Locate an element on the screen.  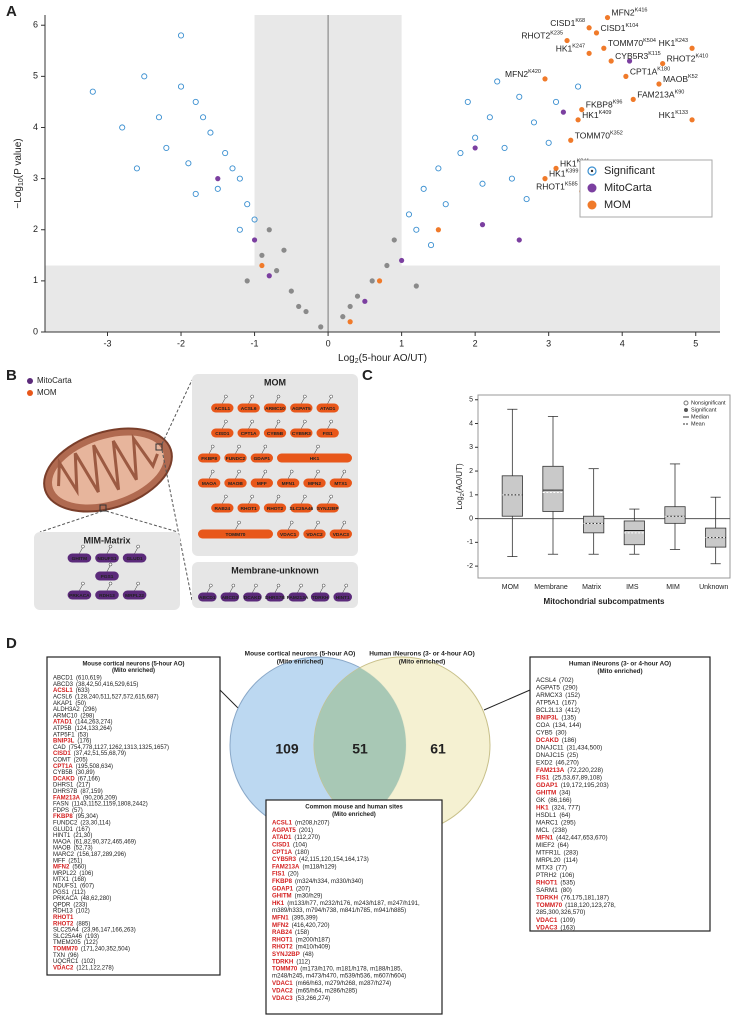
panel-letter: C is located at coordinates (367, 375).